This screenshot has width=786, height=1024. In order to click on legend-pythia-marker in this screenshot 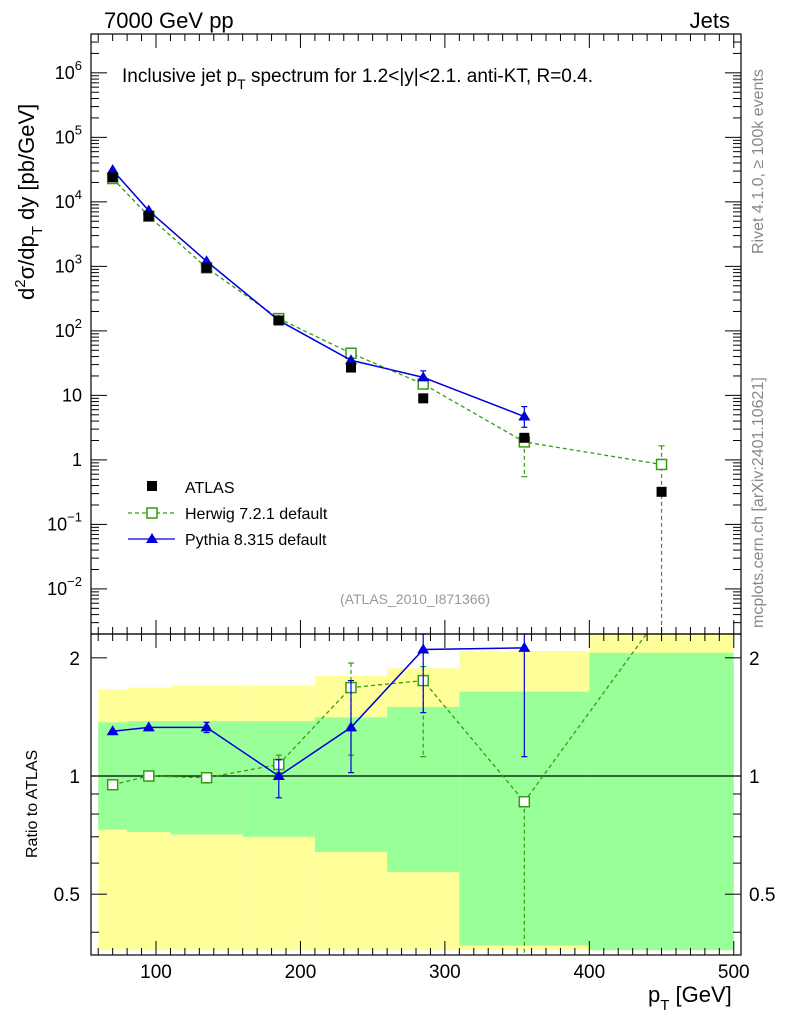, I will do `click(152, 538)`.